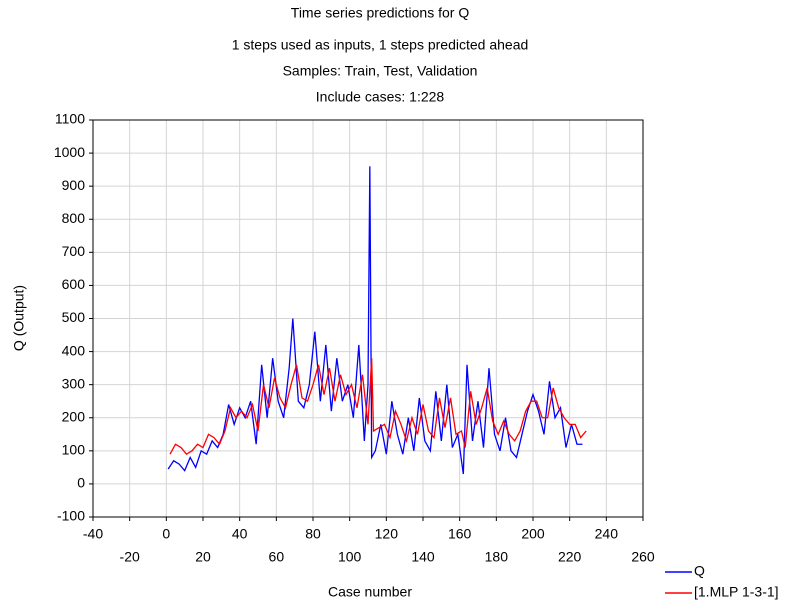 The height and width of the screenshot is (609, 809). Describe the element at coordinates (166, 534) in the screenshot. I see `x-tick-label: 0` at that location.